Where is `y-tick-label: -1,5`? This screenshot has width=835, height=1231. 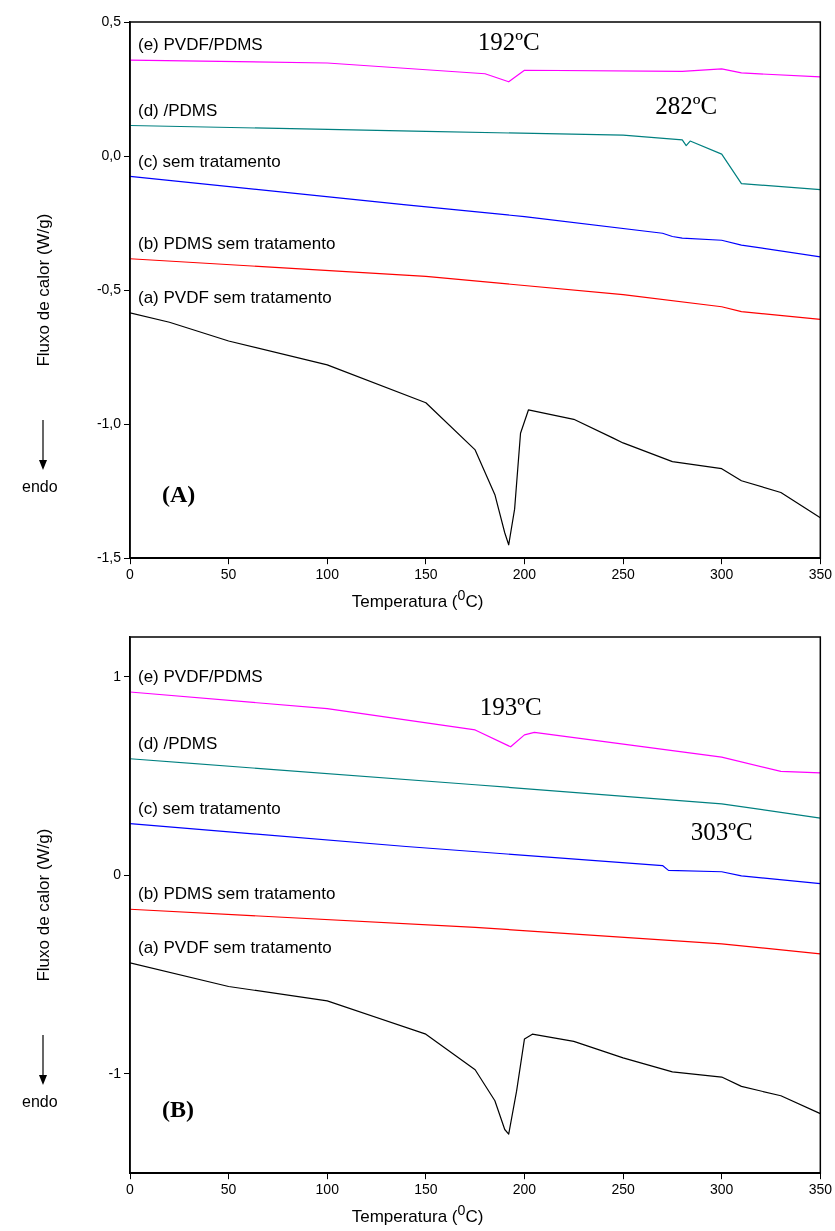
y-tick-label: -1,5 is located at coordinates (109, 557).